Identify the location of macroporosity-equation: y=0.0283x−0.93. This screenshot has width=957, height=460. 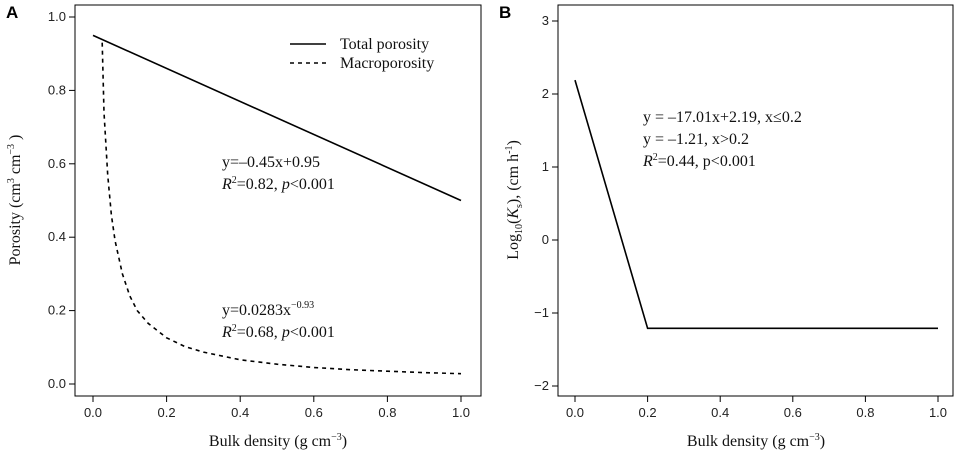
(268, 309).